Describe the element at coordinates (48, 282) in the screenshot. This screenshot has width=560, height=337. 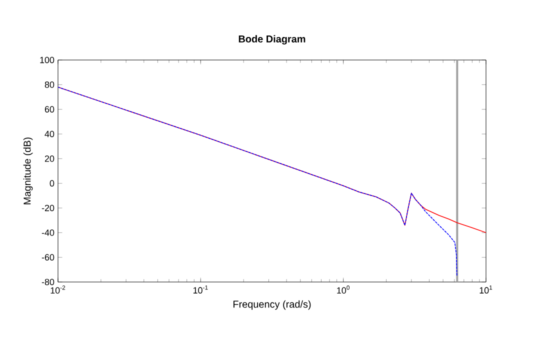
I see `y-tick-label: -80` at that location.